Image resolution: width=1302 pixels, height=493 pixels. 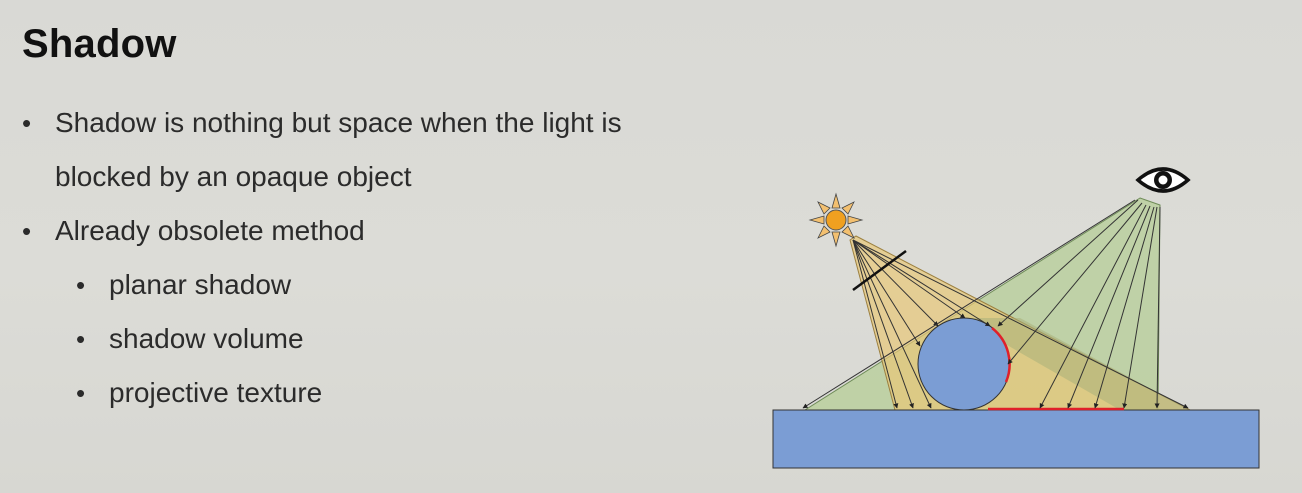 What do you see at coordinates (1075, 364) in the screenshot?
I see `light-view-overlap` at bounding box center [1075, 364].